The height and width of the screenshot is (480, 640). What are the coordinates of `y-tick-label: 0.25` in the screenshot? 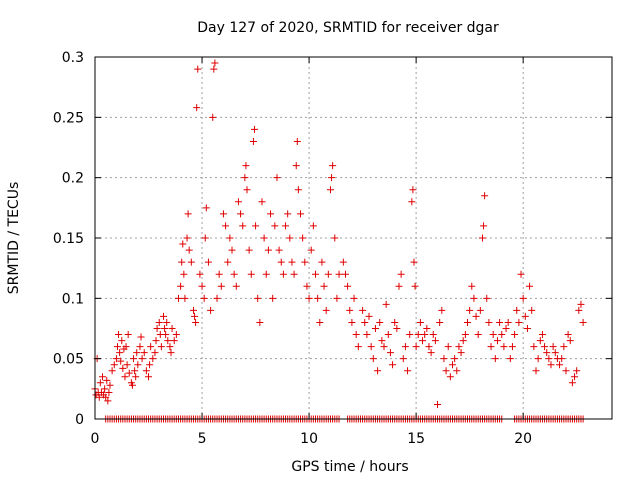 It's located at (68, 118).